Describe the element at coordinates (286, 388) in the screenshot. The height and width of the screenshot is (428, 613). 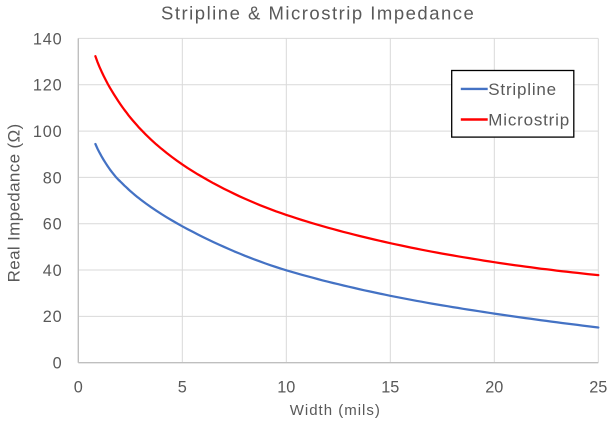
I see `svg-text: 10` at that location.